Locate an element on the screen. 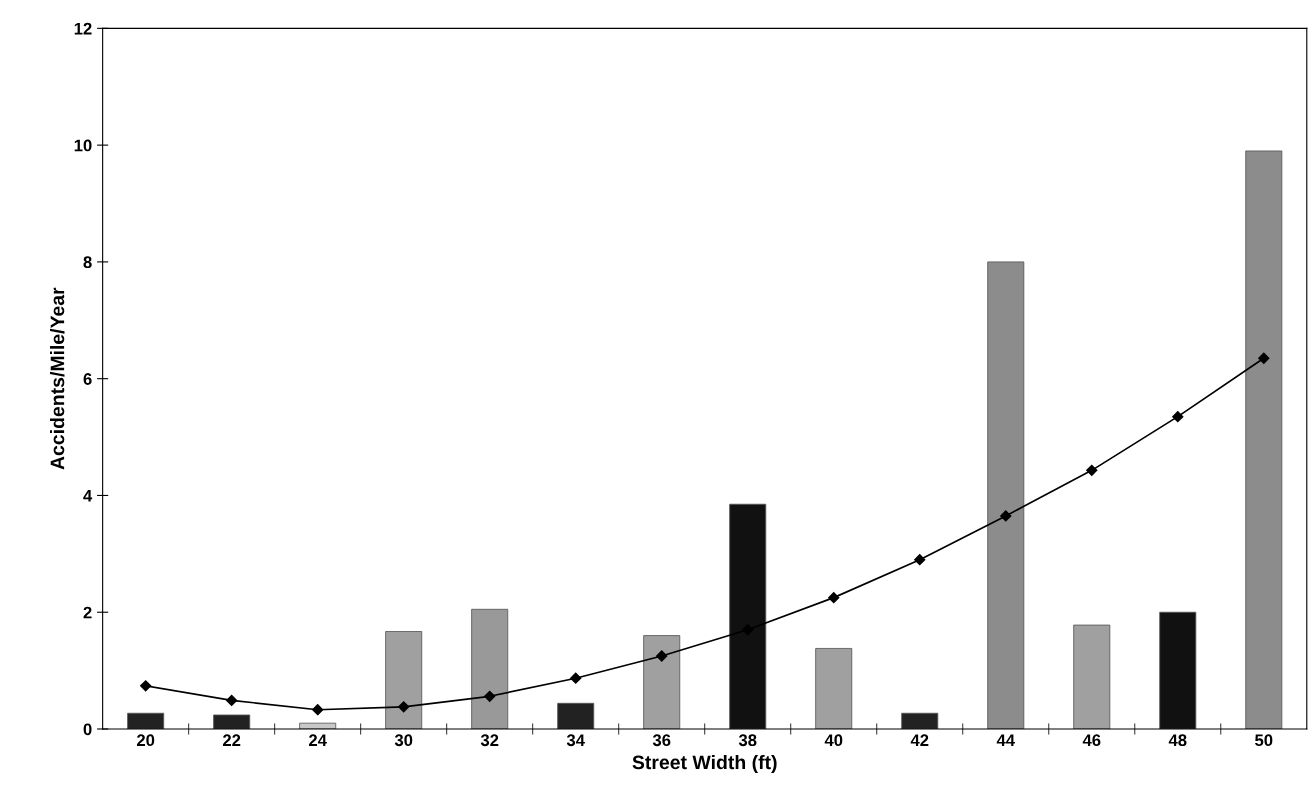 This screenshot has width=1316, height=810. x-tick-label: 50 is located at coordinates (1264, 740).